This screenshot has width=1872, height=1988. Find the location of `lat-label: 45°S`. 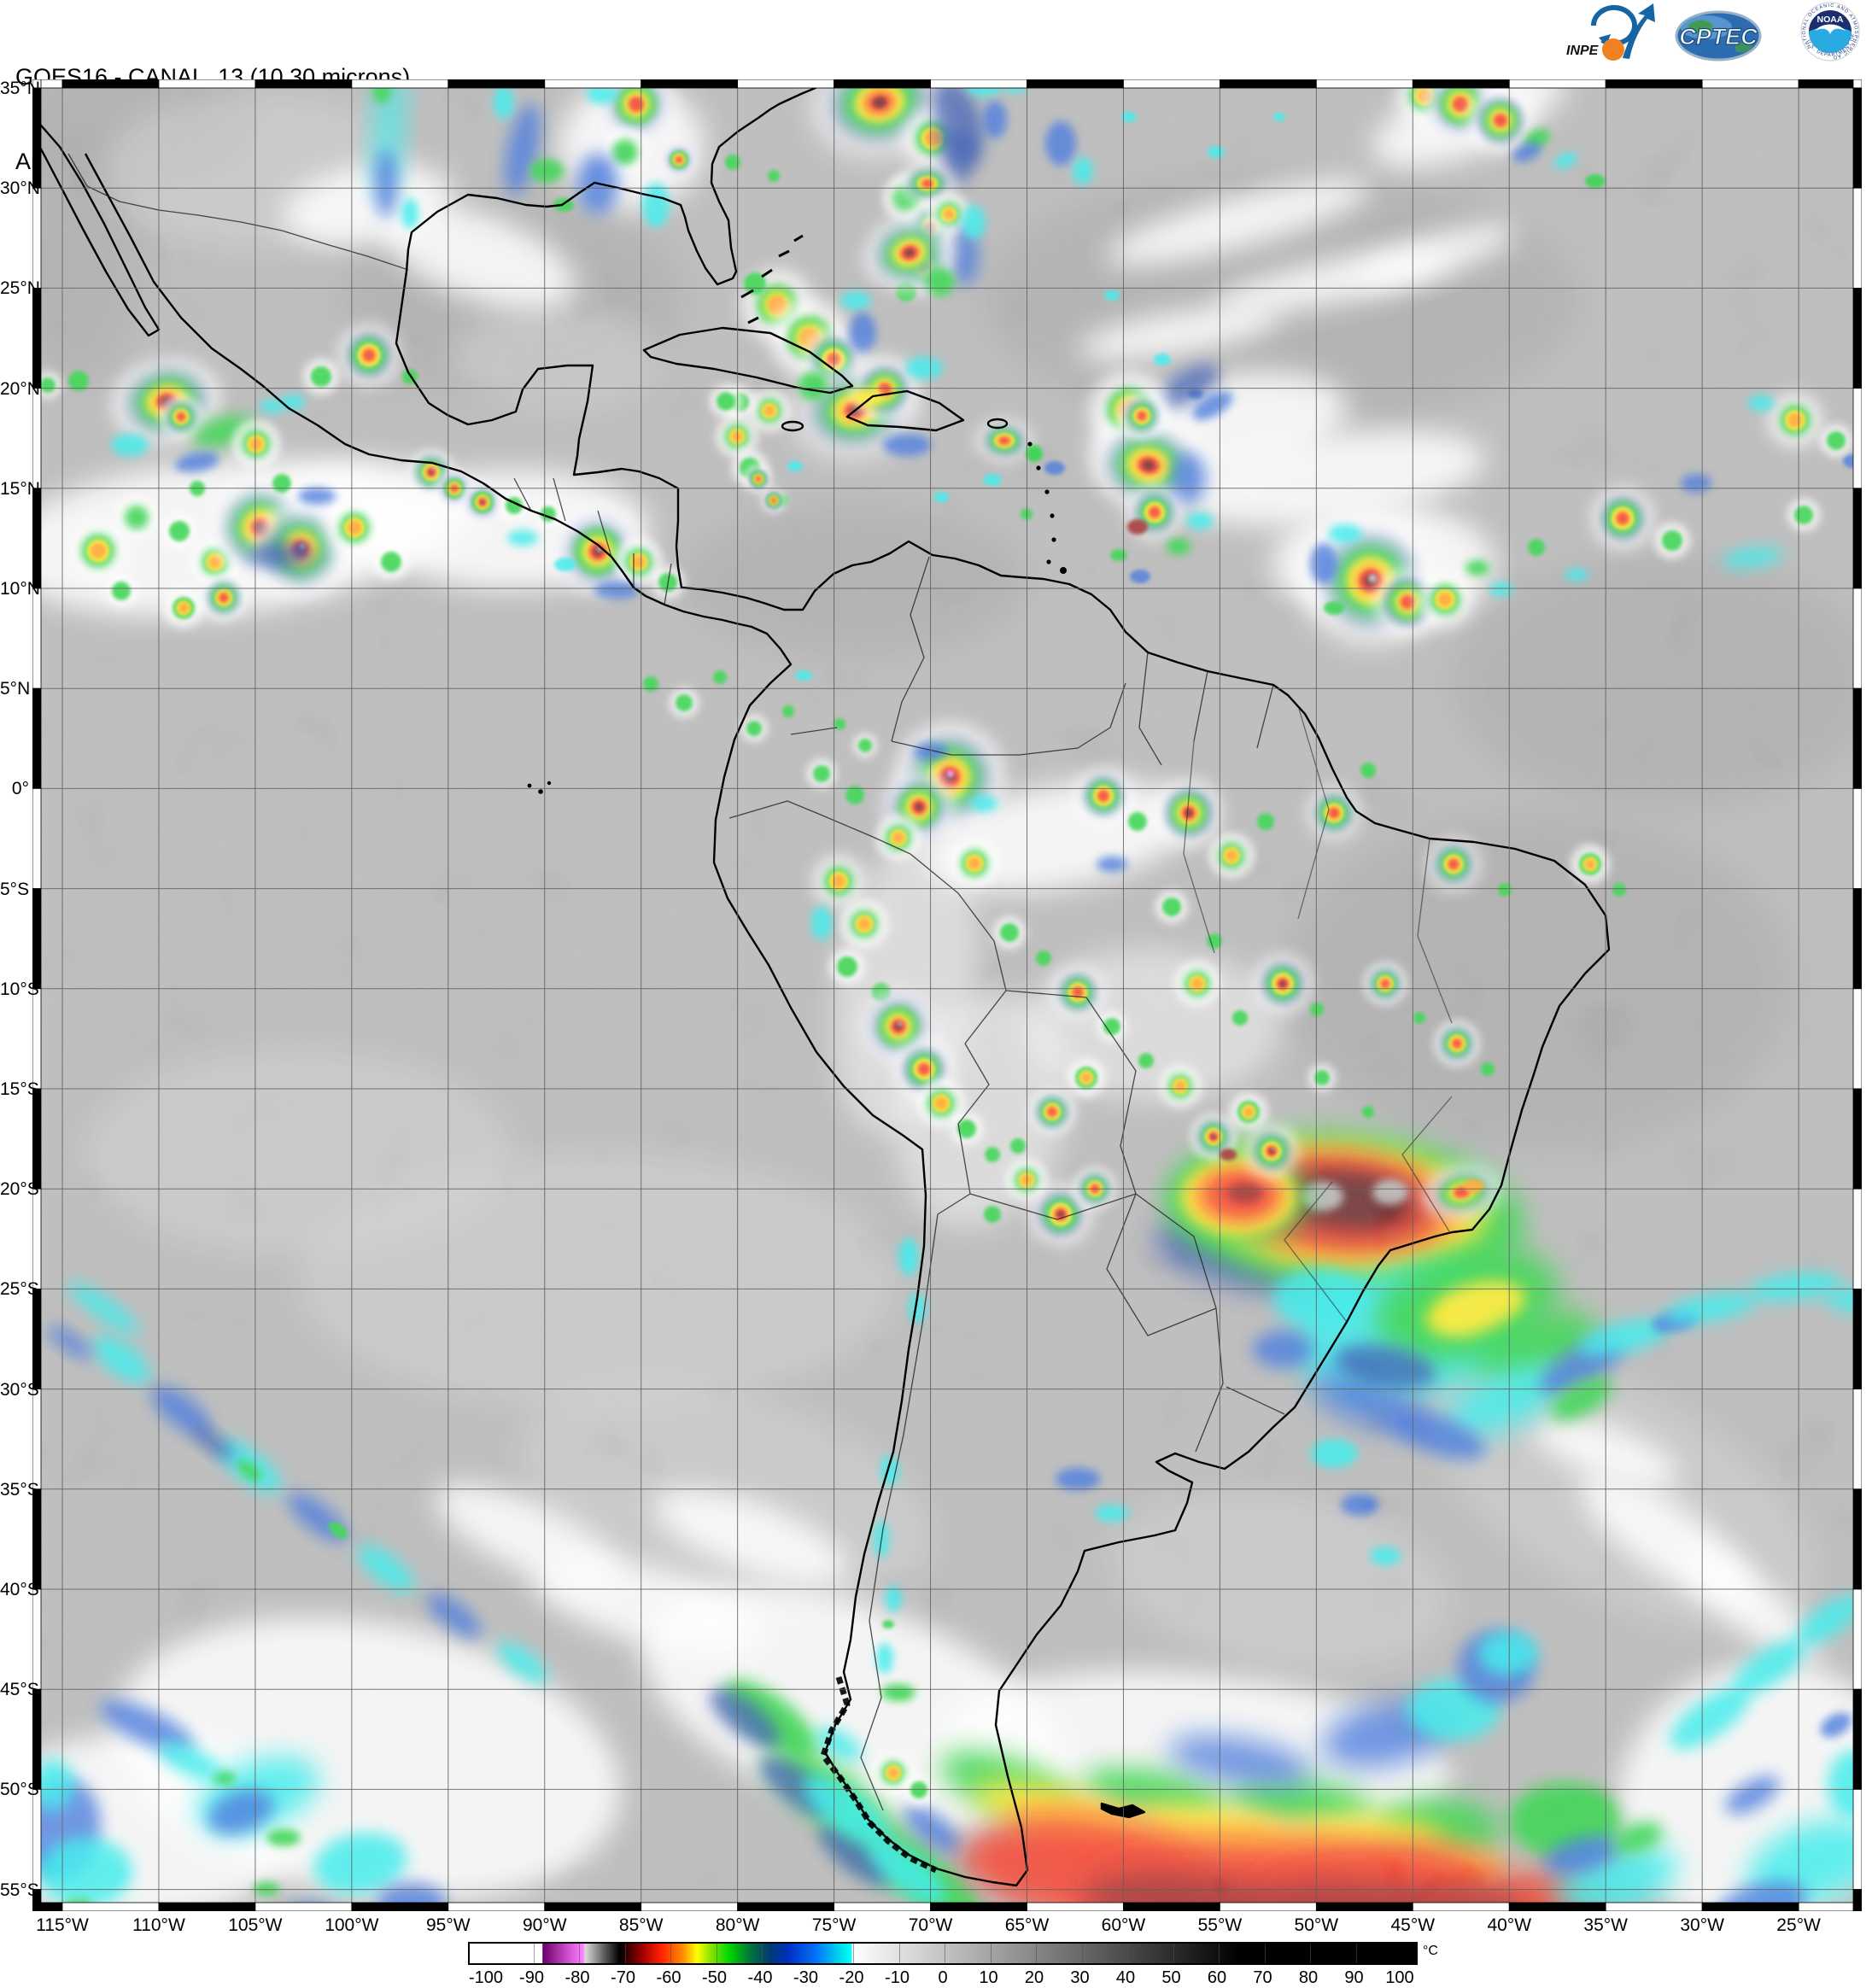

lat-label: 45°S is located at coordinates (19, 1690).